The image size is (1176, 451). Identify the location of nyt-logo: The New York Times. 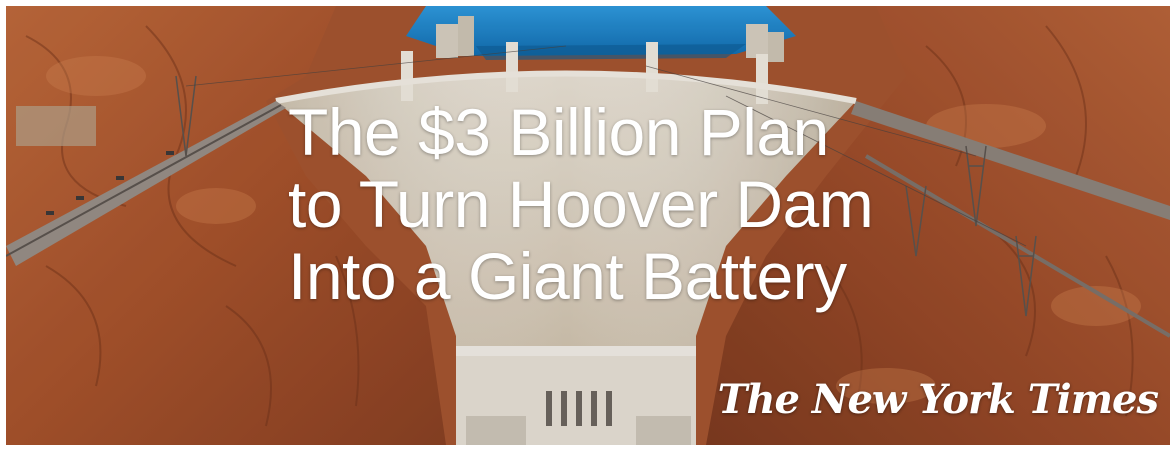
(938, 399).